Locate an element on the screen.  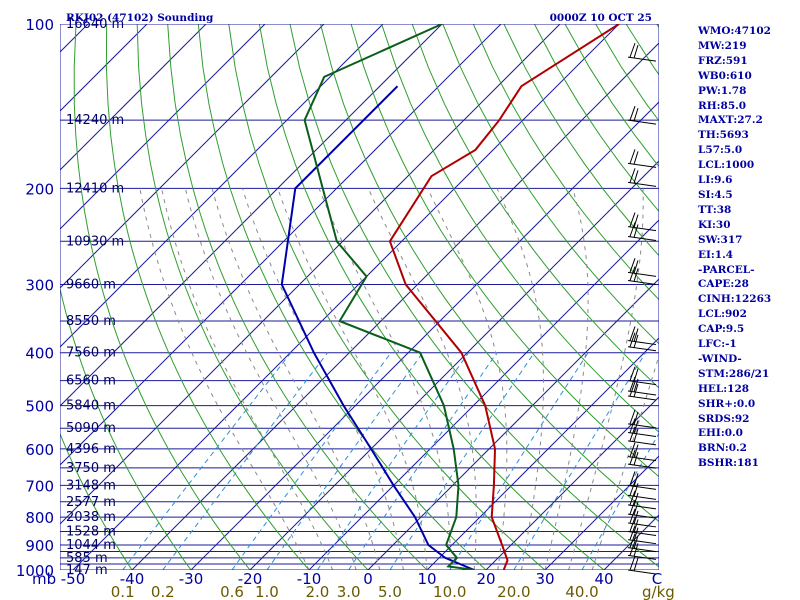
height-label: 1528 m is located at coordinates (91, 531).